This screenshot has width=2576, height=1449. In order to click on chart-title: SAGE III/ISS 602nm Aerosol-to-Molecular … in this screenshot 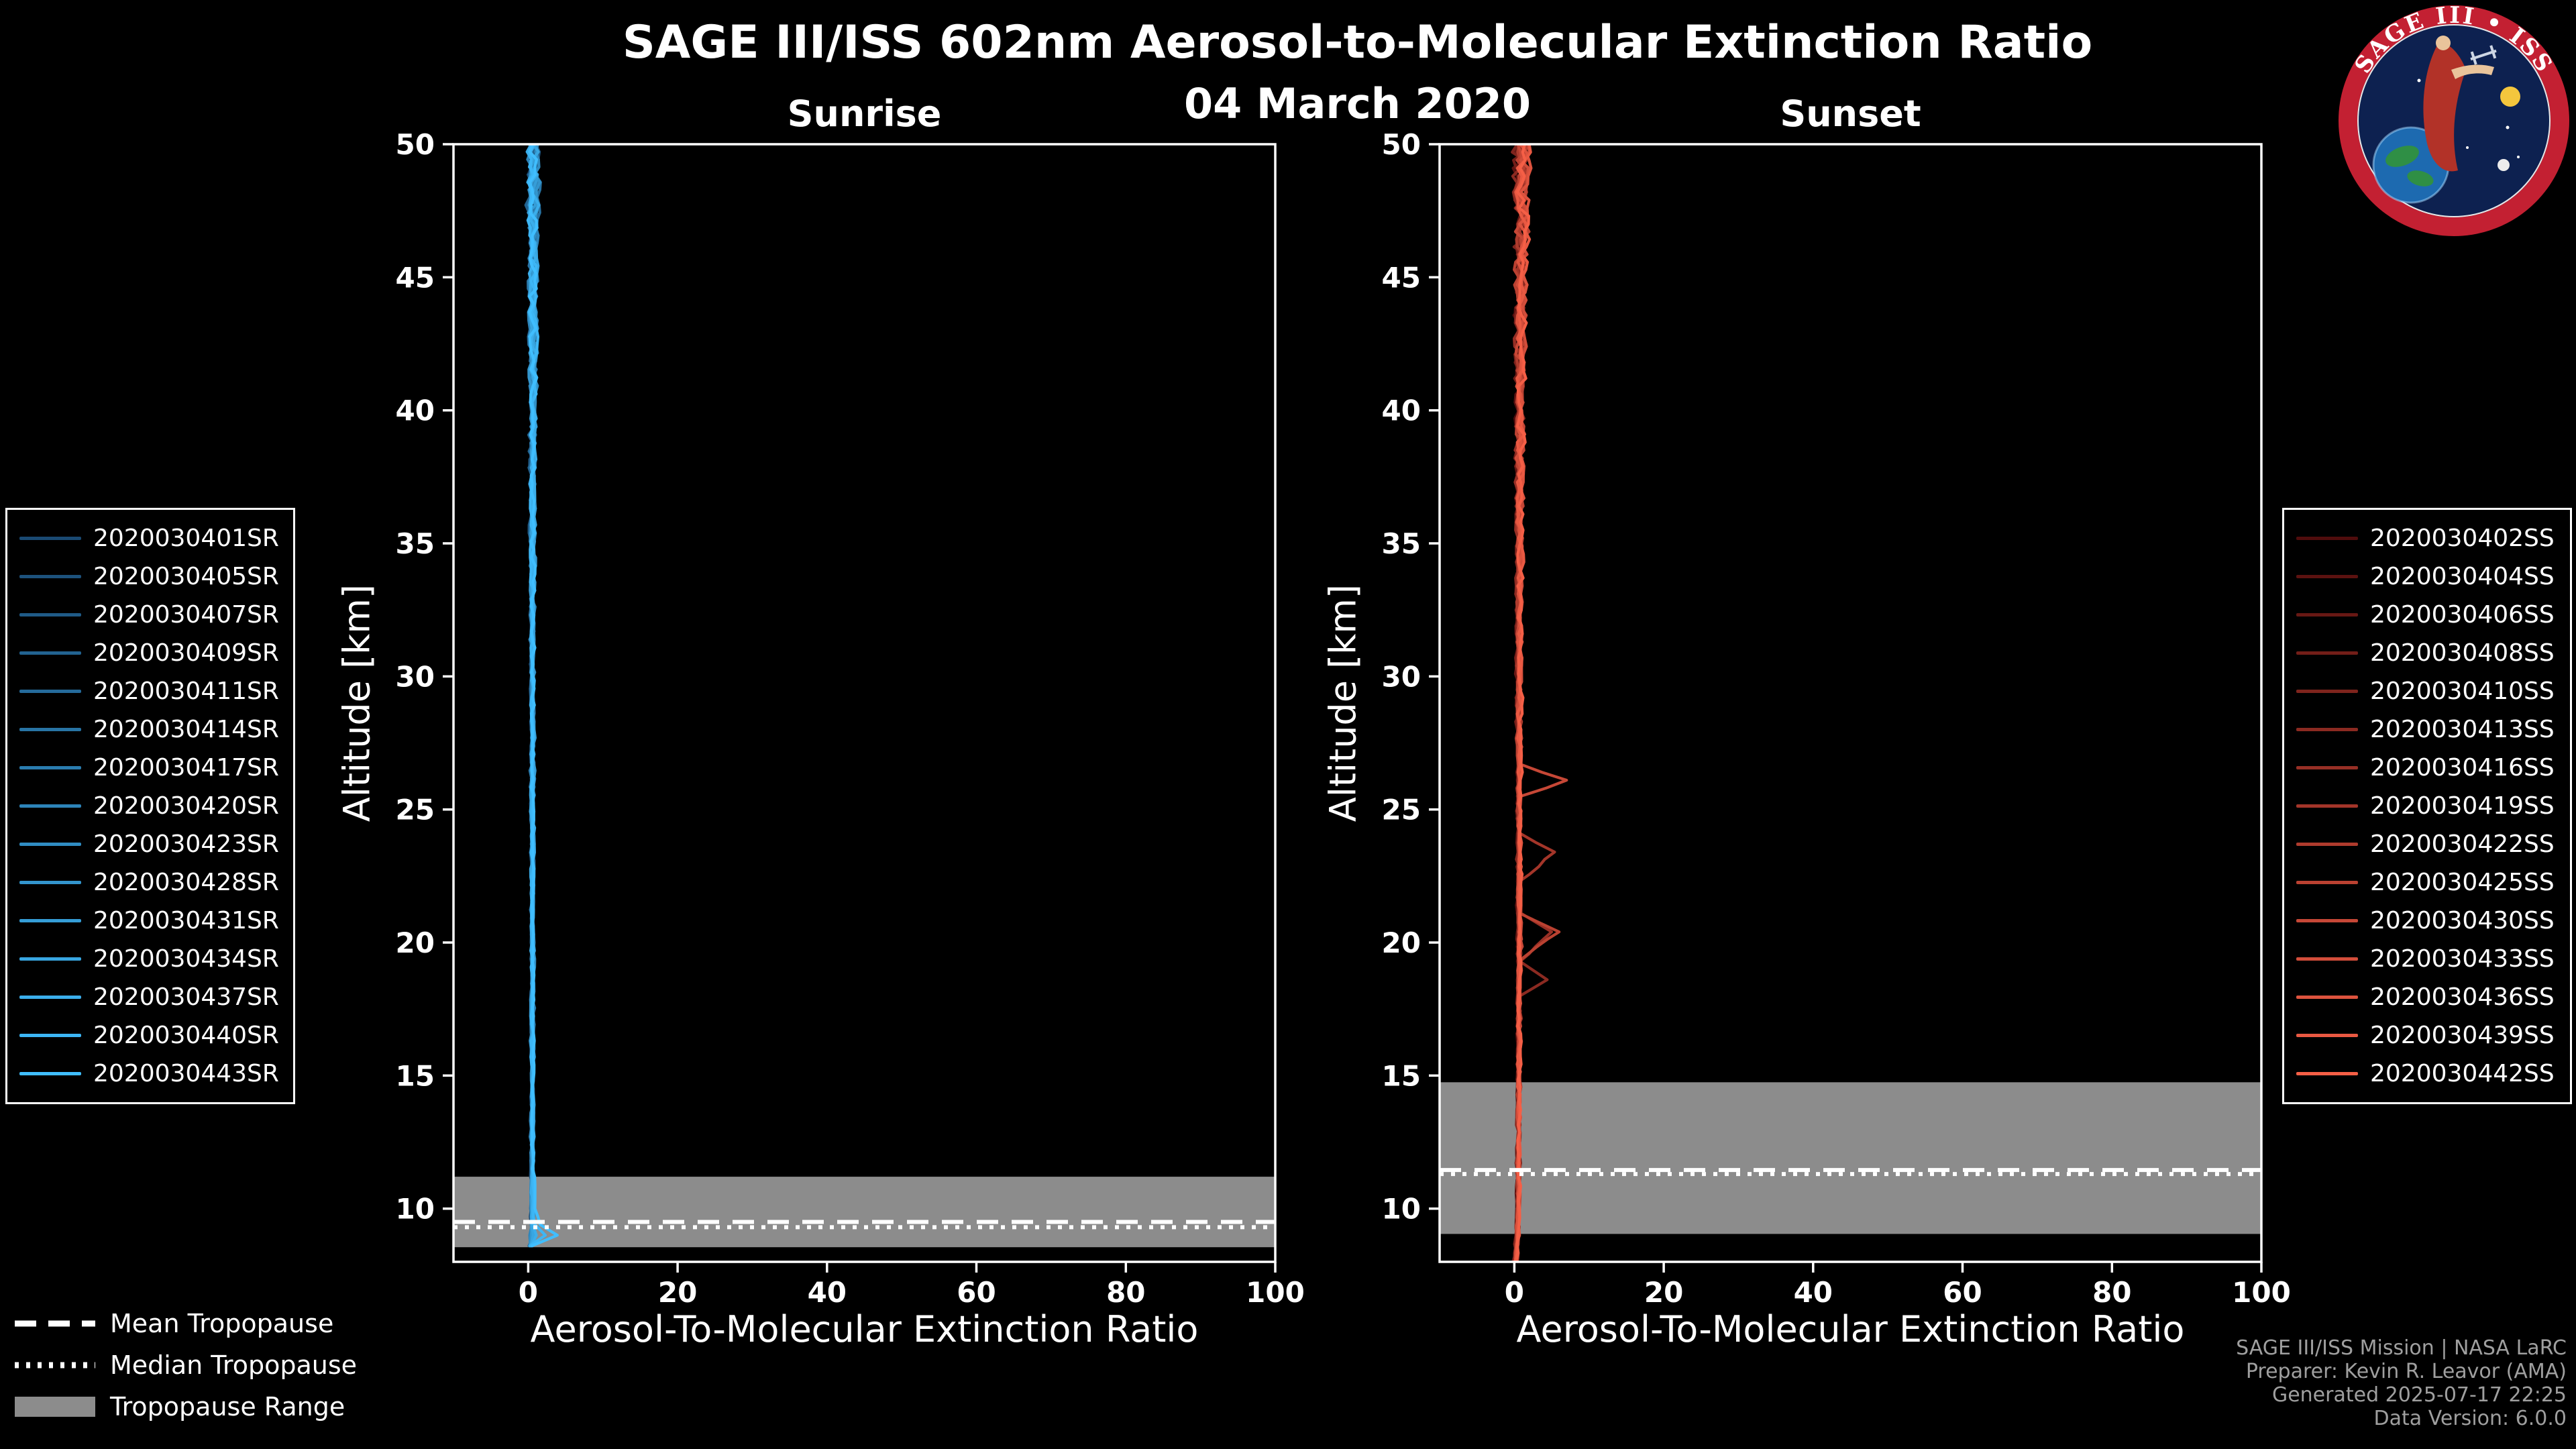, I will do `click(1357, 42)`.